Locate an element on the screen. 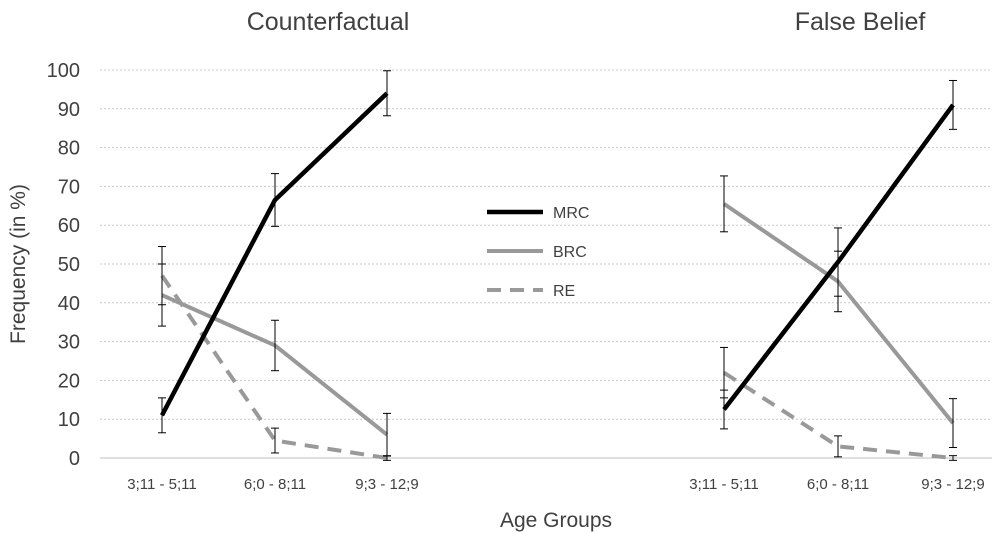  legend-label: BRC is located at coordinates (570, 252).